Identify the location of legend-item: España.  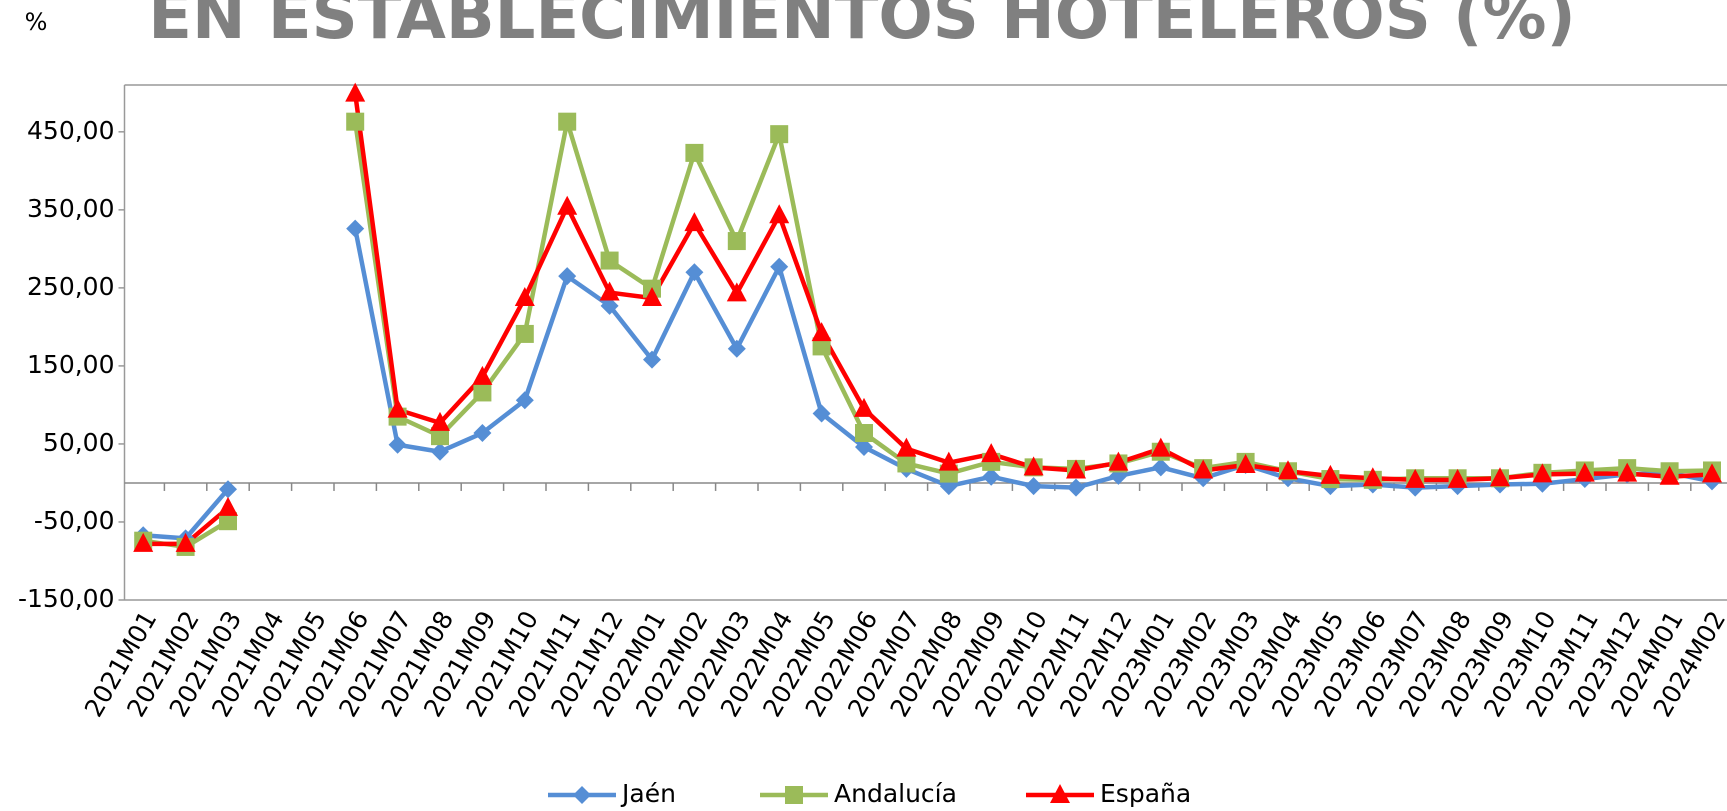
(1108, 793).